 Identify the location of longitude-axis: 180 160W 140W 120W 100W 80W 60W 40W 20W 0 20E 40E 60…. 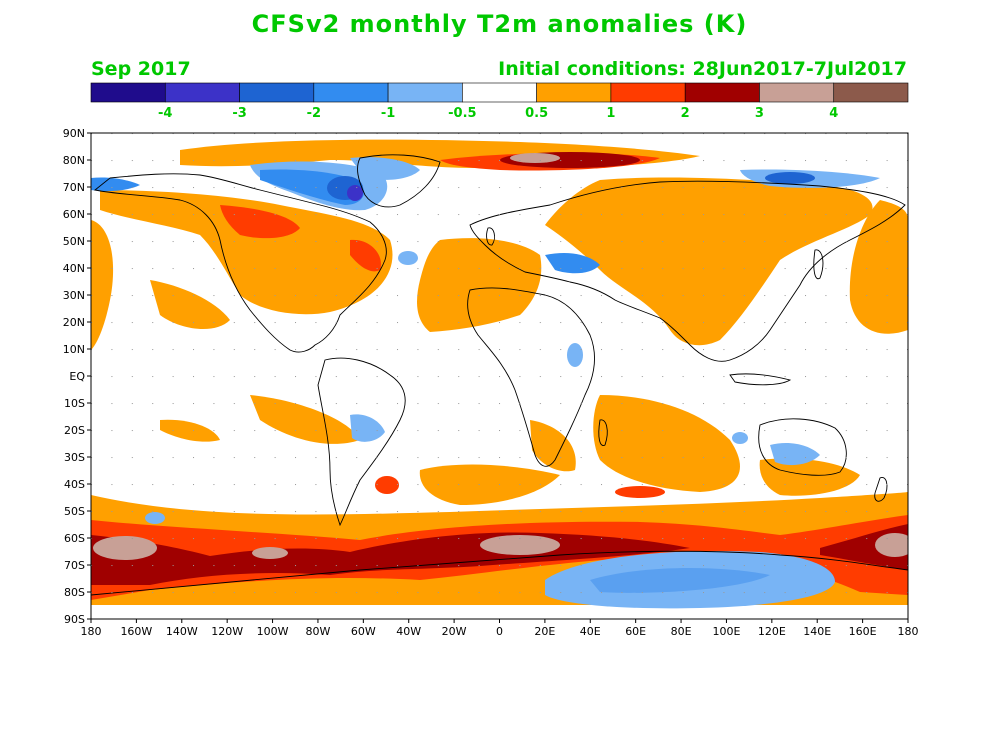
(500, 628).